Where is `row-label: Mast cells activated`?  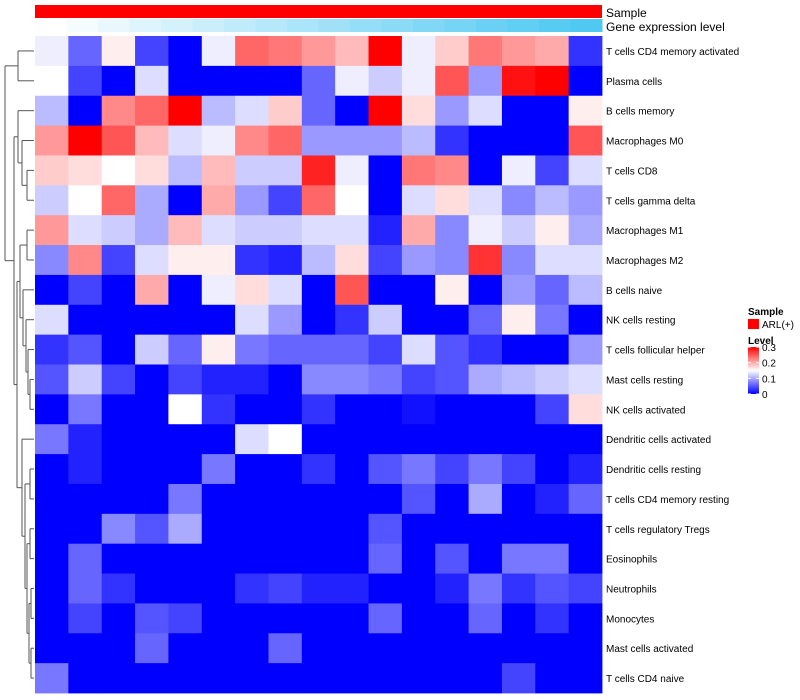 row-label: Mast cells activated is located at coordinates (649, 649).